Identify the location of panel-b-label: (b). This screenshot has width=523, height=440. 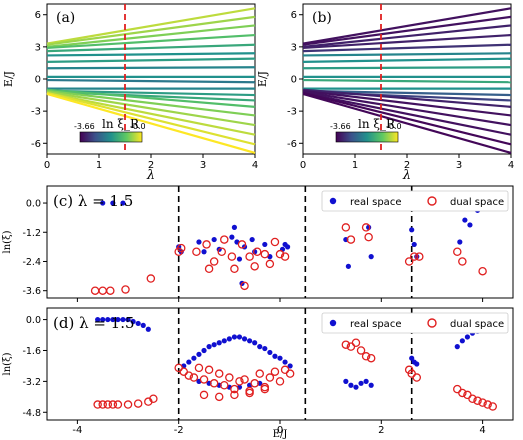
(322, 18).